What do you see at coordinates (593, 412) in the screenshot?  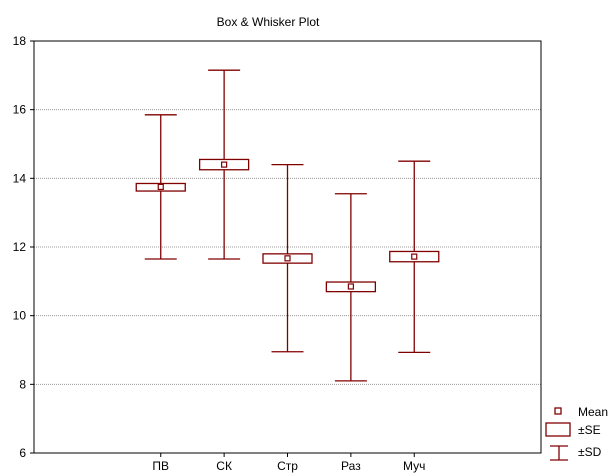 I see `legend-mean-label: Mean` at bounding box center [593, 412].